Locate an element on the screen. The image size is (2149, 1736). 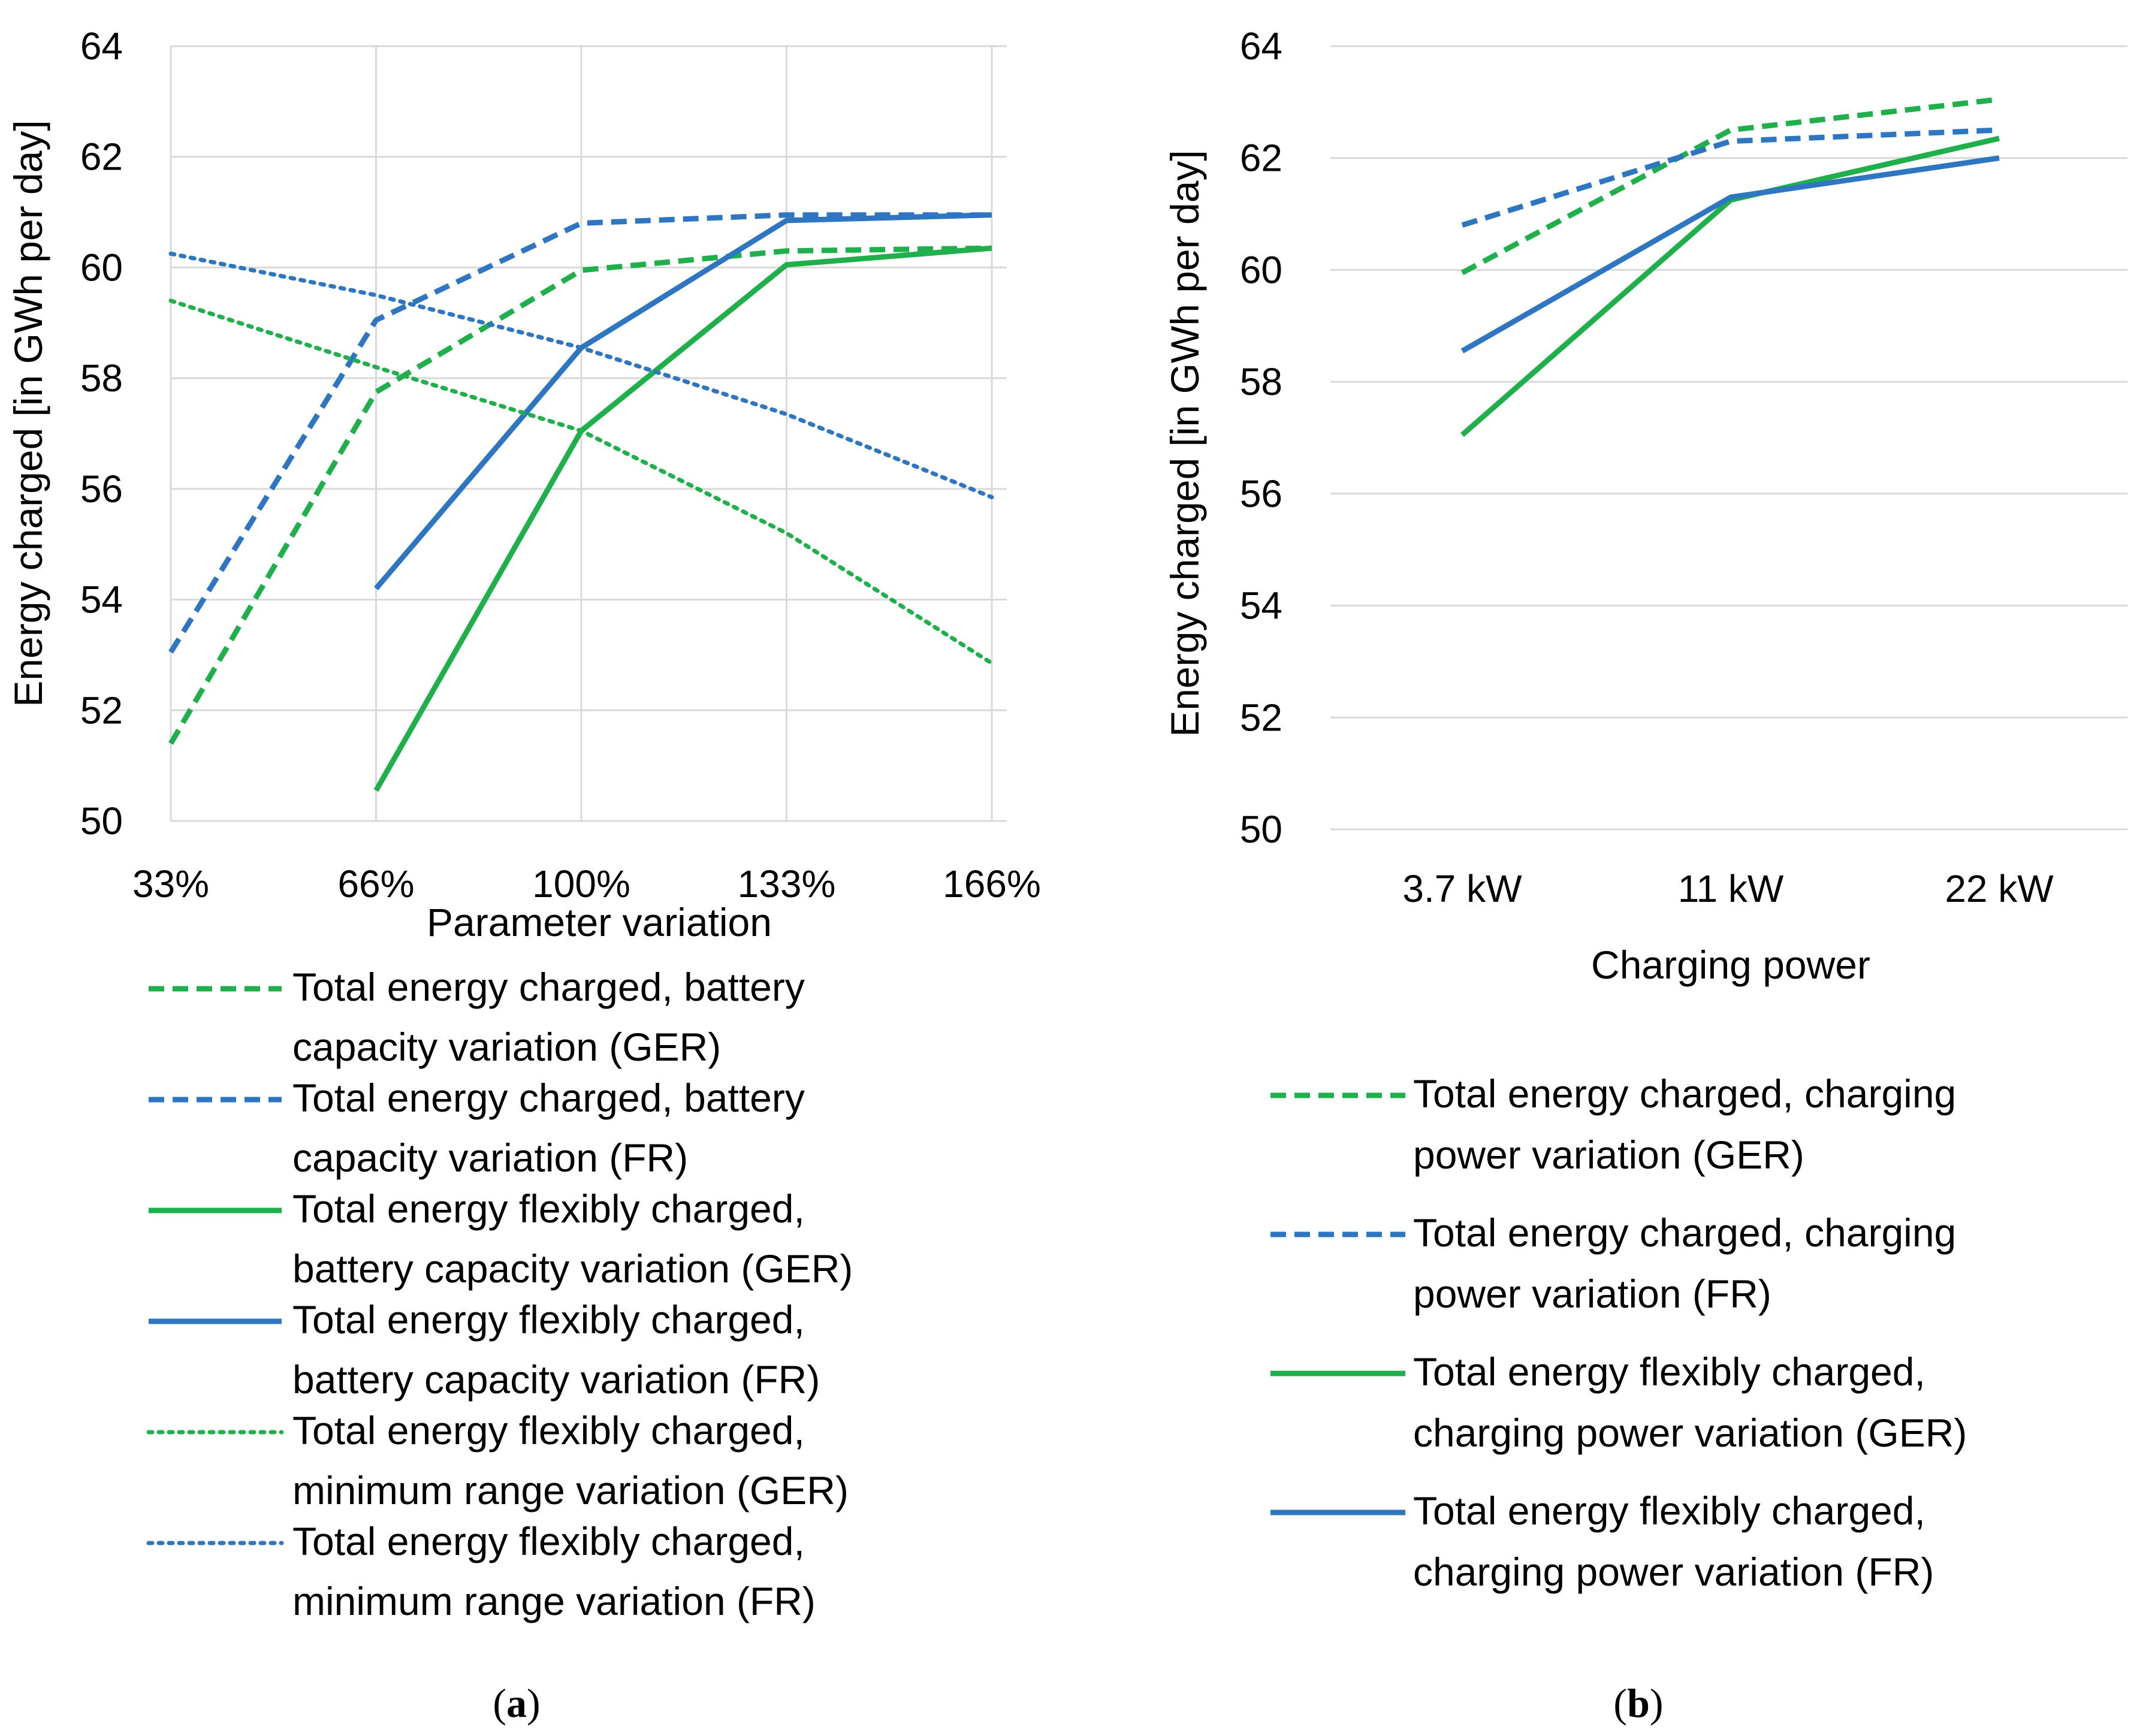
x-tick-labels-a: 33% 66% 100% 133% 166% is located at coordinates (586, 884).